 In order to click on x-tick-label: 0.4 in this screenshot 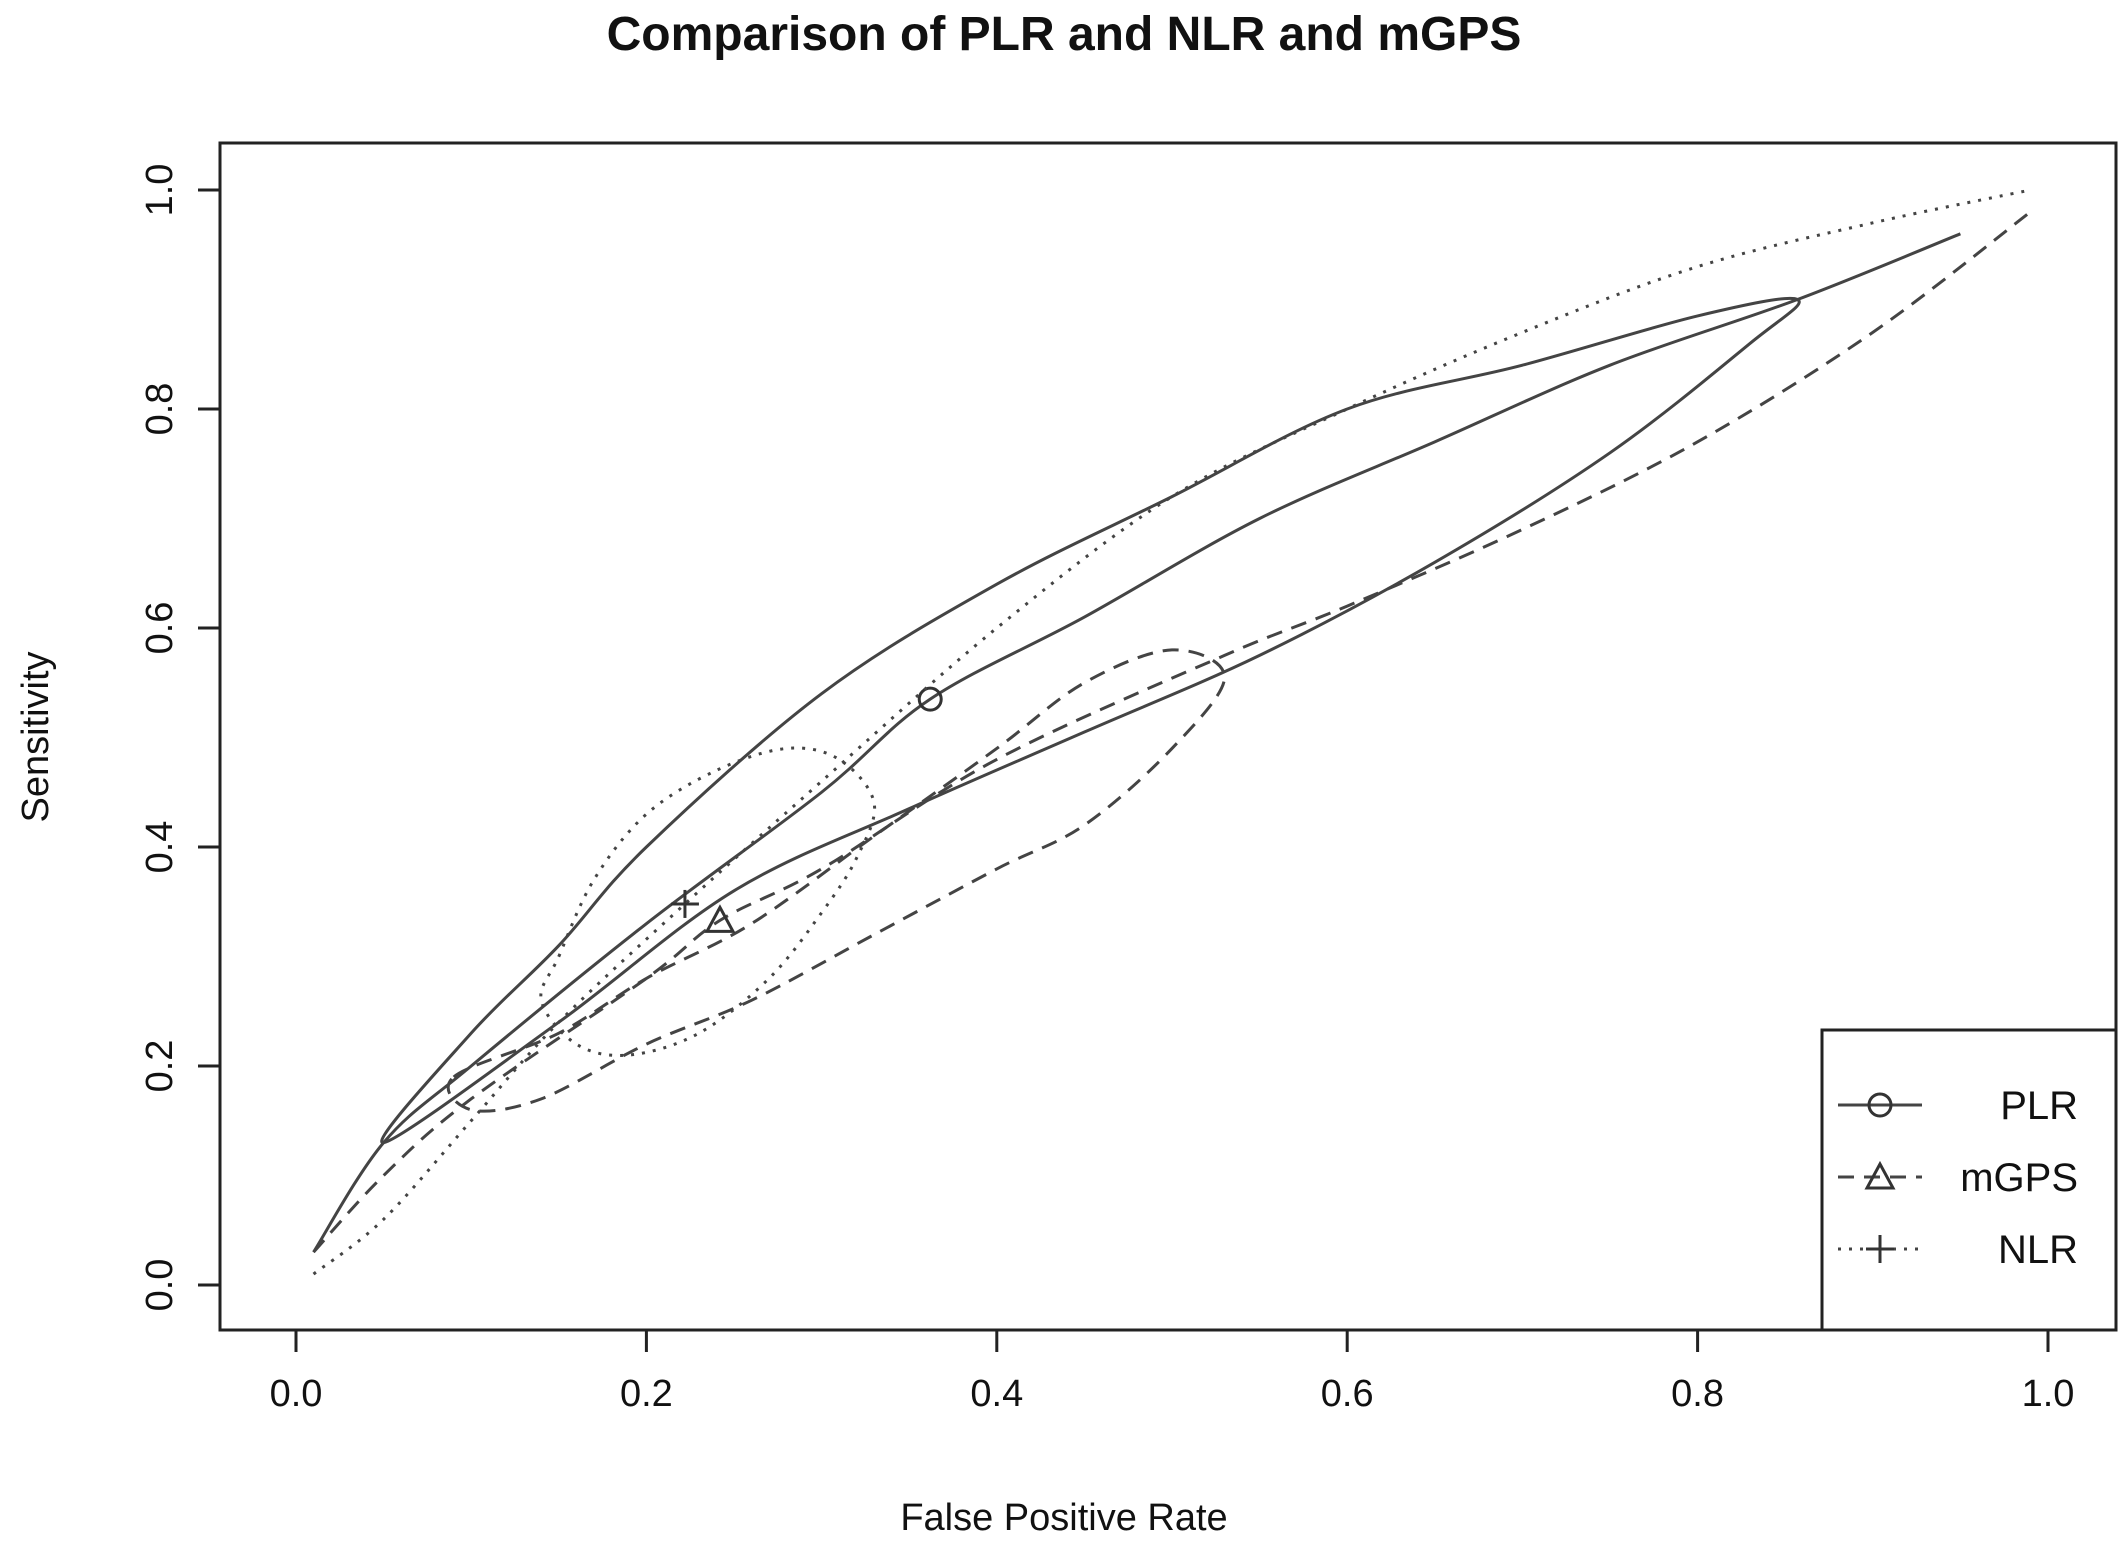, I will do `click(996, 1394)`.